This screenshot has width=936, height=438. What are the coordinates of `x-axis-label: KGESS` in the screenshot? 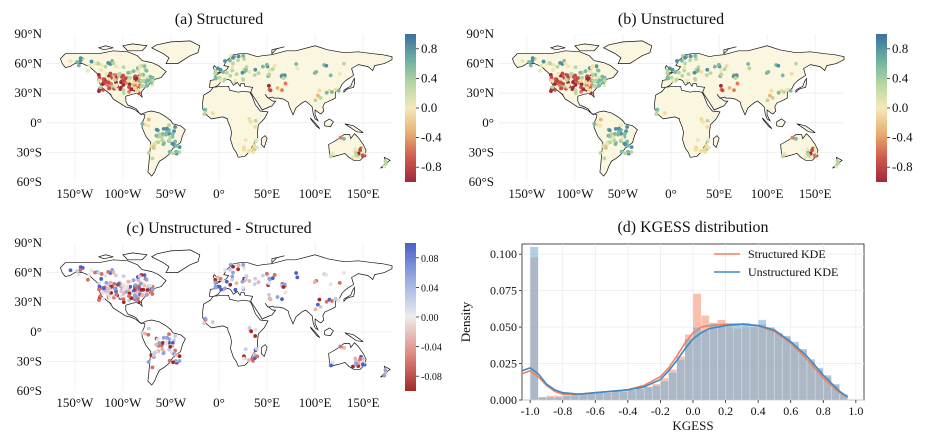 It's located at (692, 425).